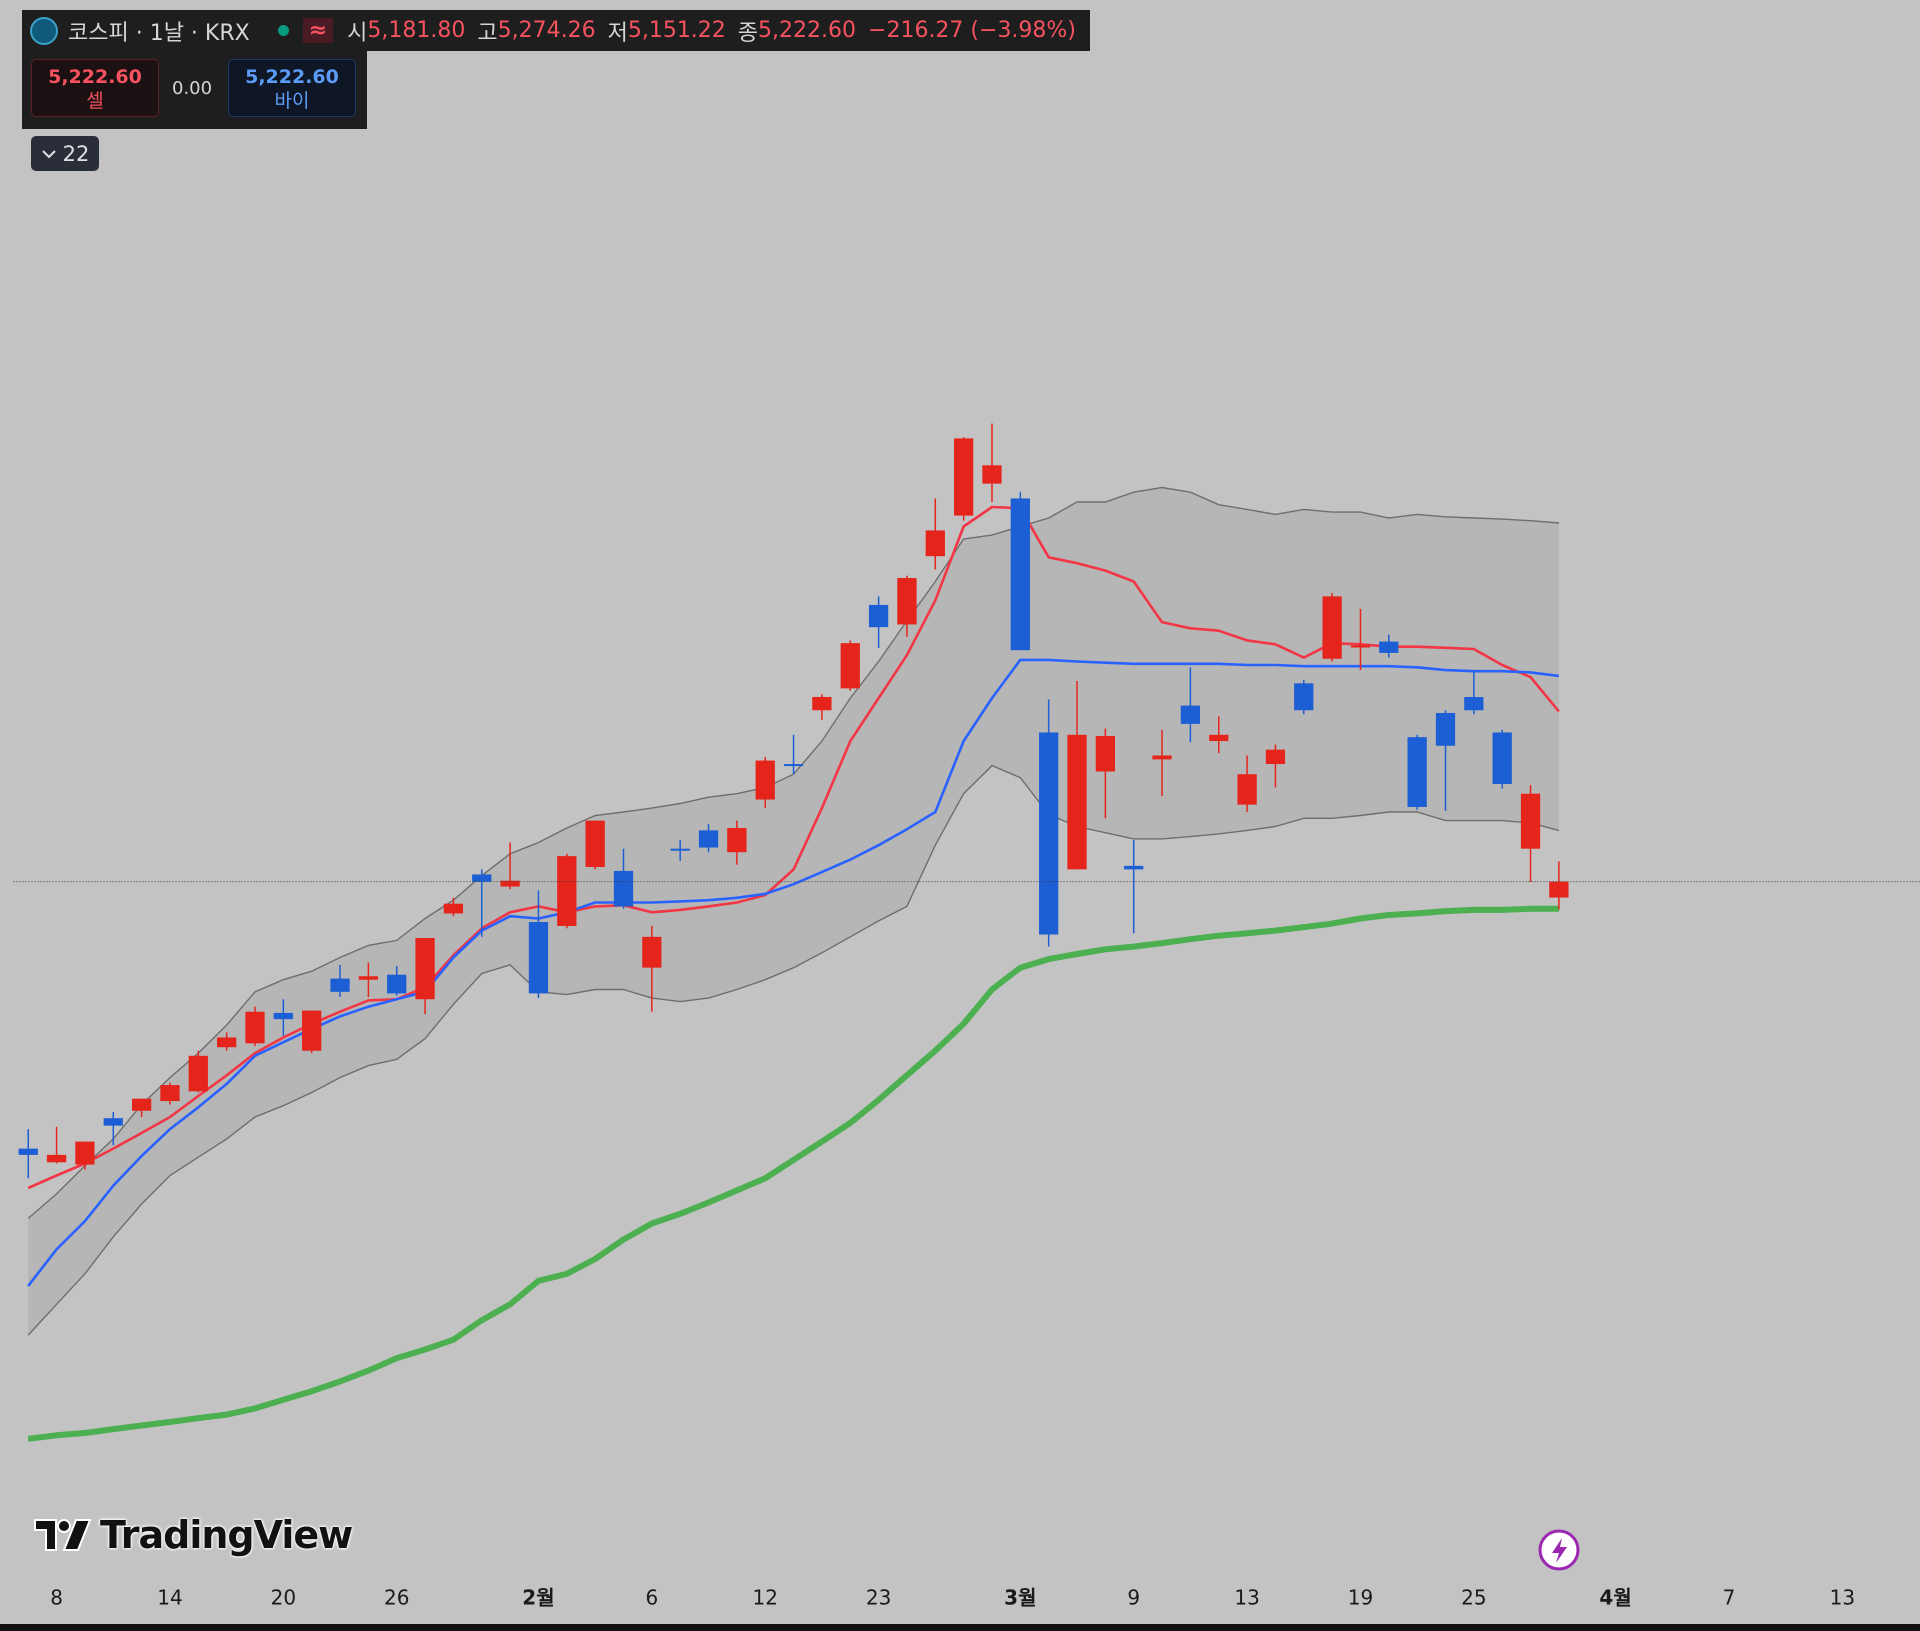  Describe the element at coordinates (48, 153) in the screenshot. I see `chevron` at that location.